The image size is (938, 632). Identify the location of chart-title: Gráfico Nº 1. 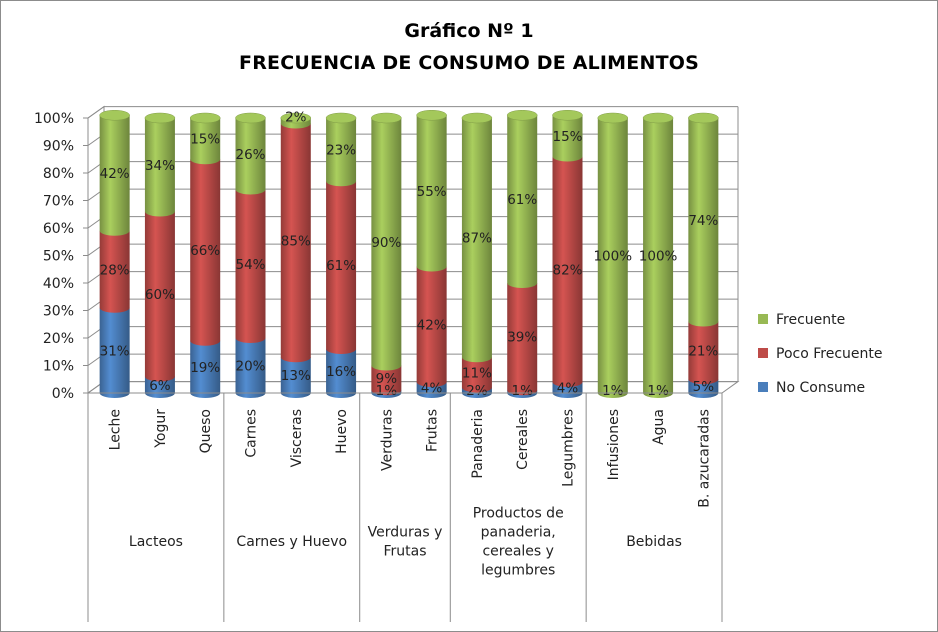
(469, 31).